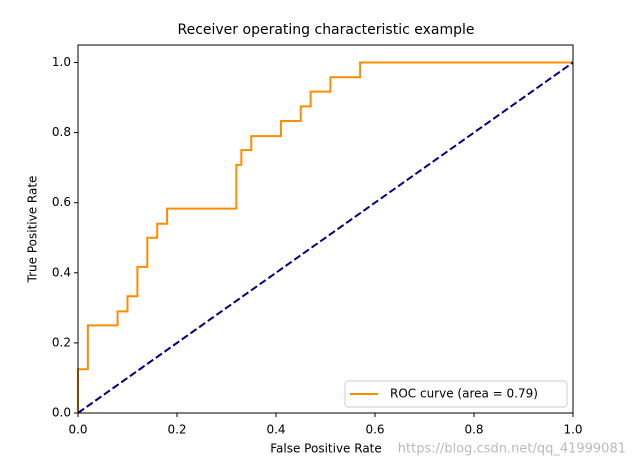 The image size is (634, 468). Describe the element at coordinates (61, 62) in the screenshot. I see `y-tick-label: 1.0` at that location.